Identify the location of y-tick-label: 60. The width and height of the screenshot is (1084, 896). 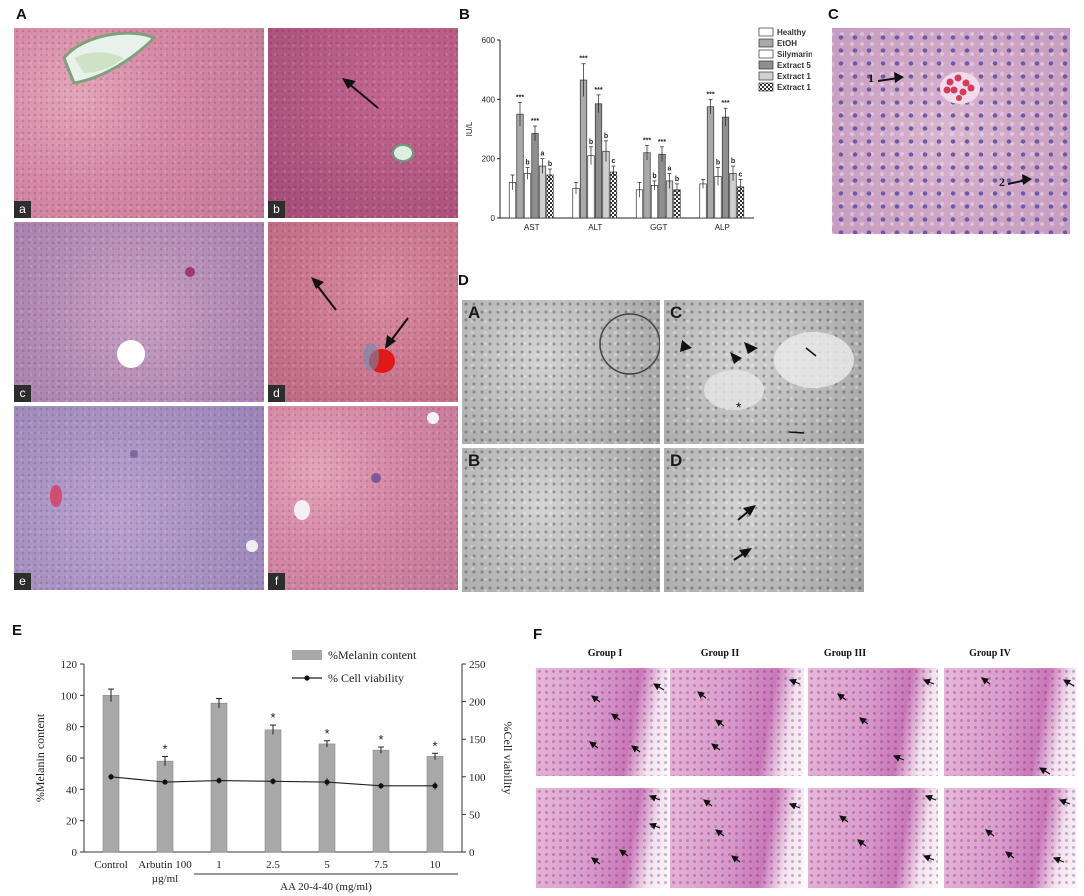
(72, 759).